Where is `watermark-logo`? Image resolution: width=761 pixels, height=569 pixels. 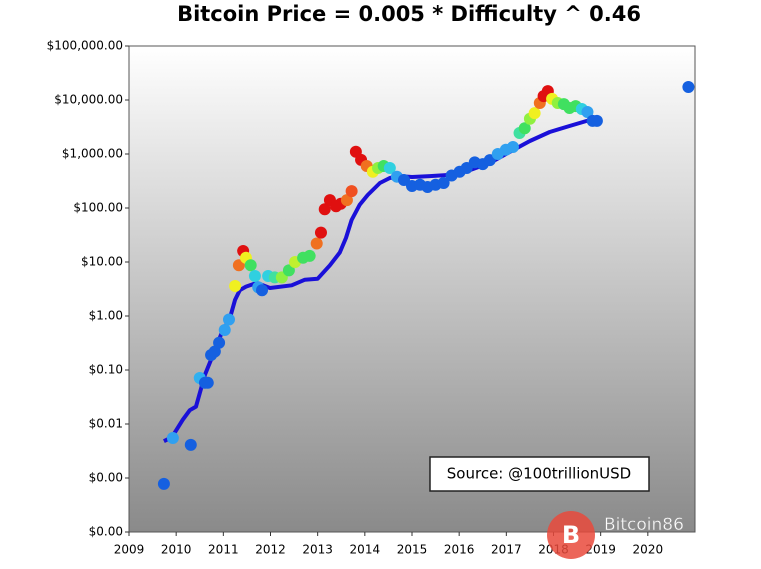
watermark-logo is located at coordinates (571, 535).